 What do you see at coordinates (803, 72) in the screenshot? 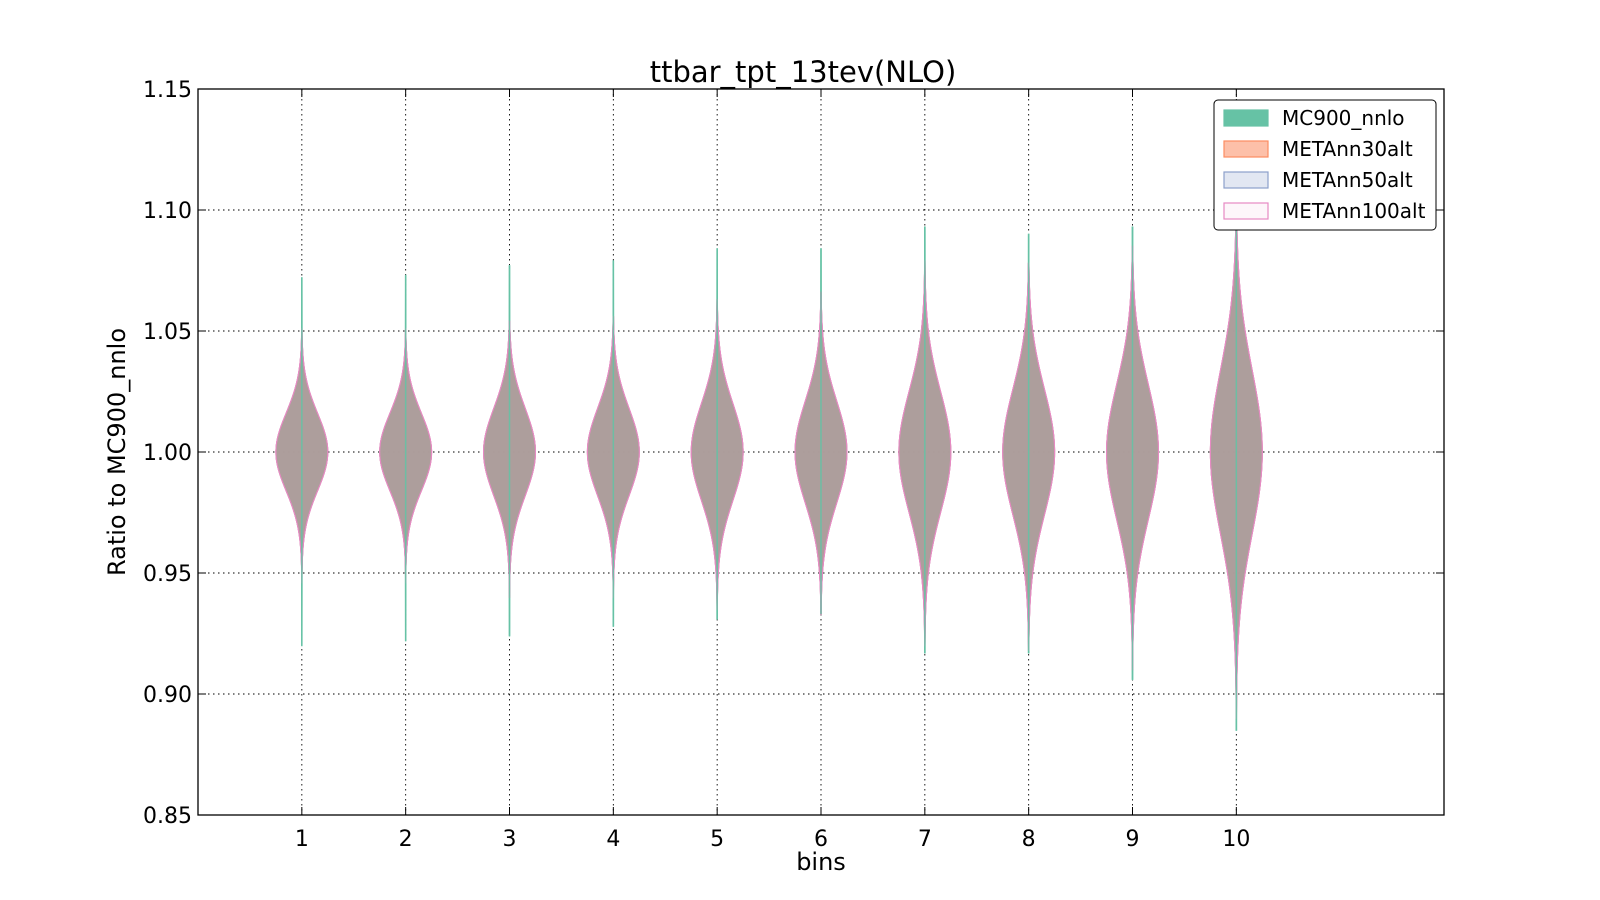
I see `chart-title: ttbar_tpt_13tev(NLO)` at bounding box center [803, 72].